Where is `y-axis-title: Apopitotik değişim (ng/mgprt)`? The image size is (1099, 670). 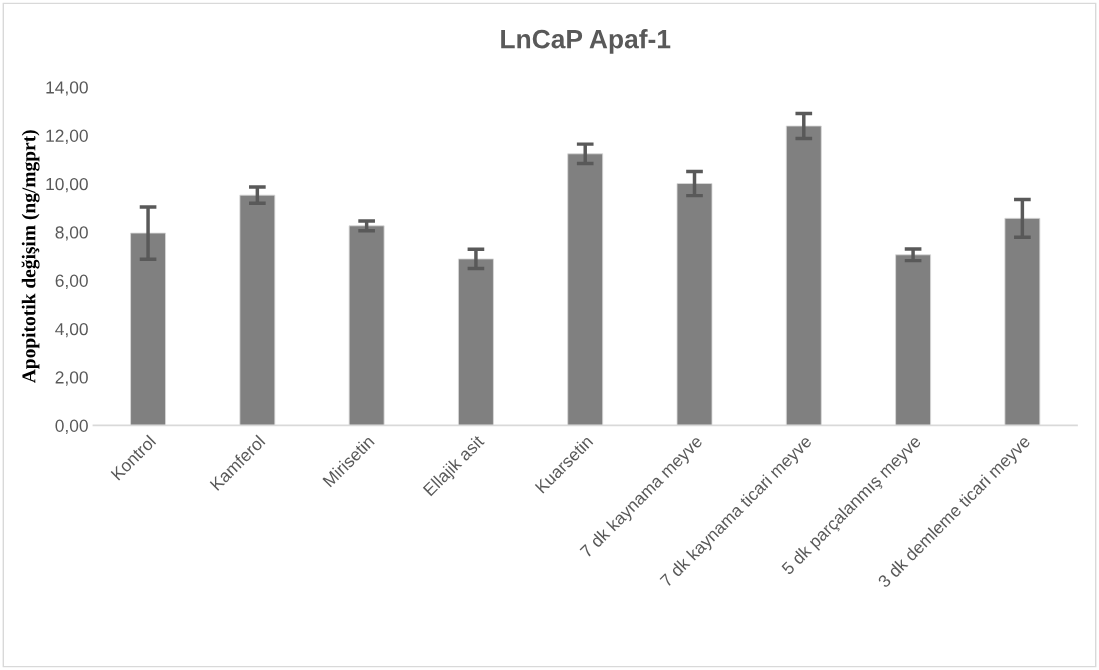
y-axis-title: Apopitotik değişim (ng/mgprt) is located at coordinates (30, 257).